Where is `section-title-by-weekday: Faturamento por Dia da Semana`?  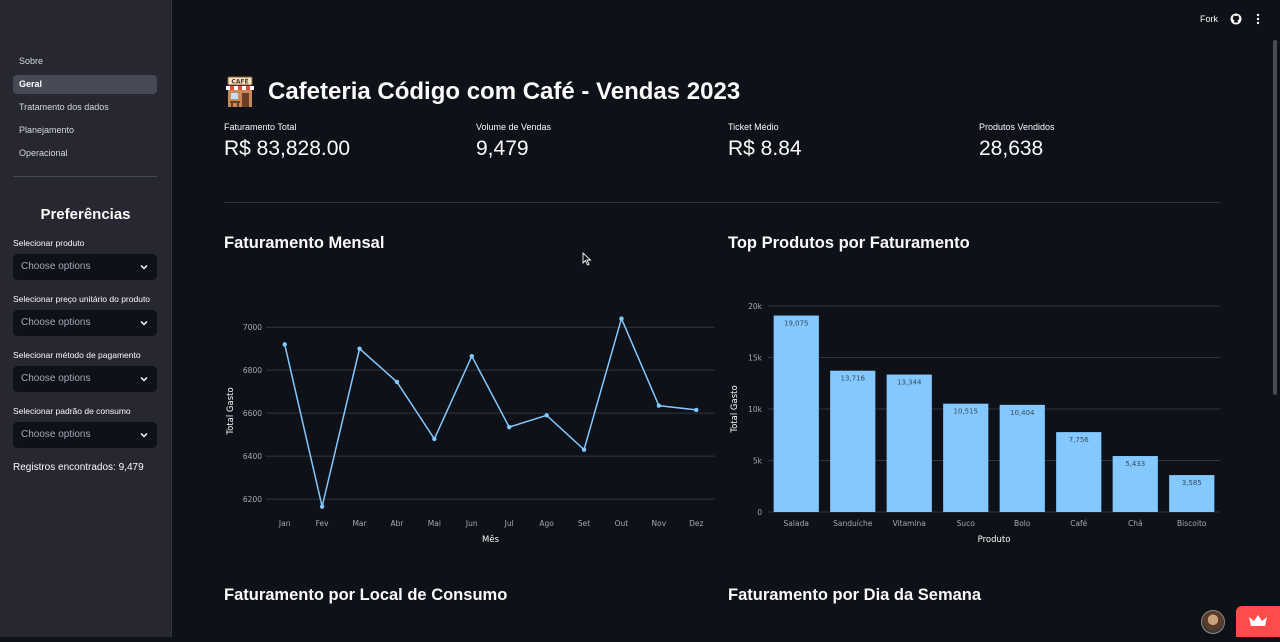
section-title-by-weekday: Faturamento por Dia da Semana is located at coordinates (855, 595).